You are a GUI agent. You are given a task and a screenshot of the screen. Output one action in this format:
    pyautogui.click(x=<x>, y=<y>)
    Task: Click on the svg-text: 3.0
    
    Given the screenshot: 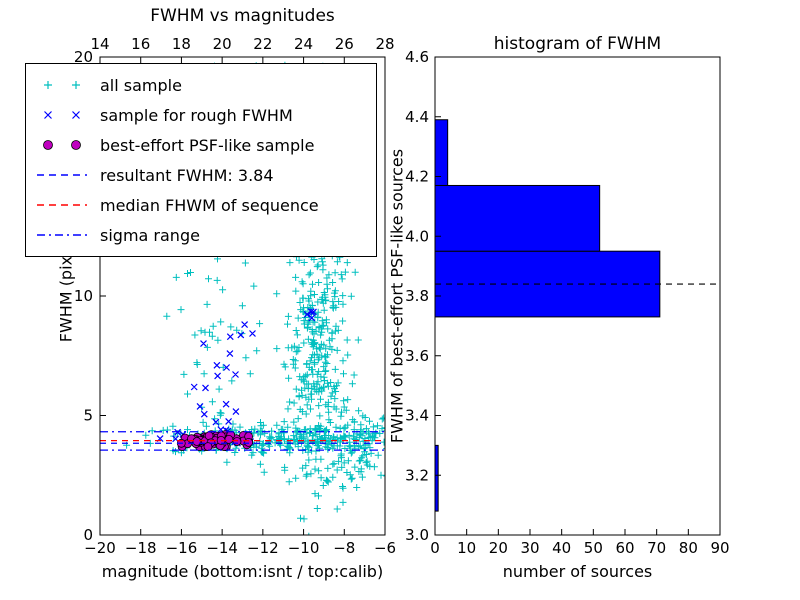 What is the action you would take?
    pyautogui.click(x=417, y=535)
    